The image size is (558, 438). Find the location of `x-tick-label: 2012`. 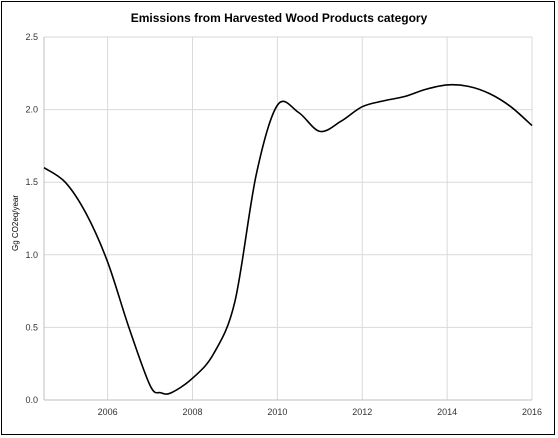

x-tick-label: 2012 is located at coordinates (362, 412).